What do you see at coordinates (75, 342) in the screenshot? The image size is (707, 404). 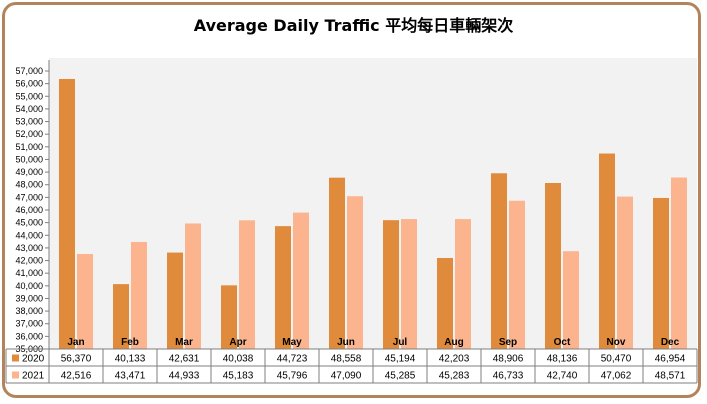 I see `x-category-label: Jan` at bounding box center [75, 342].